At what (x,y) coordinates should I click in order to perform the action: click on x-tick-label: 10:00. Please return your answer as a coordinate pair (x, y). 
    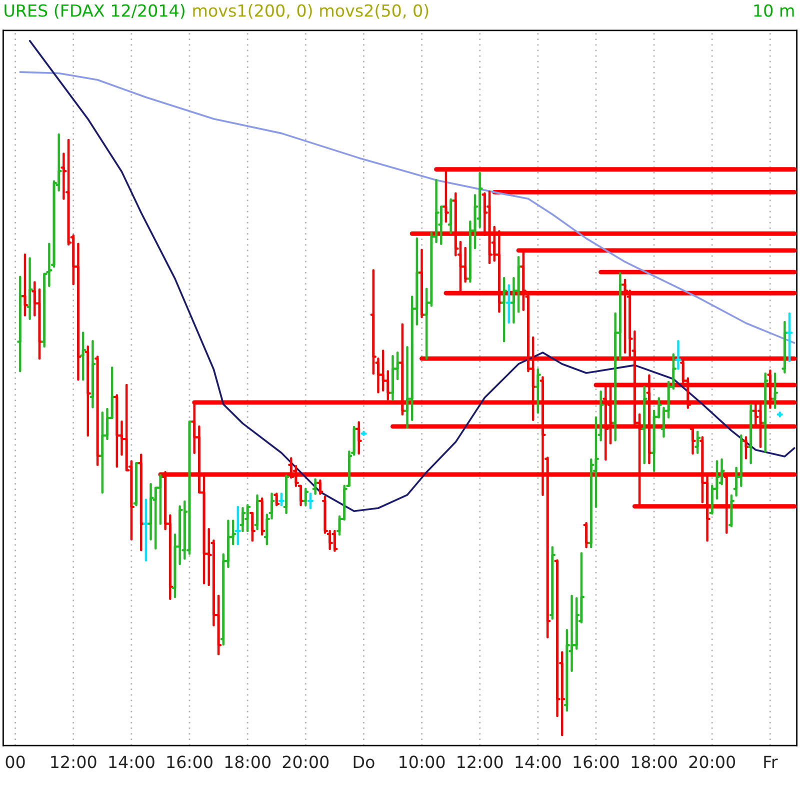
    Looking at the image, I should click on (422, 762).